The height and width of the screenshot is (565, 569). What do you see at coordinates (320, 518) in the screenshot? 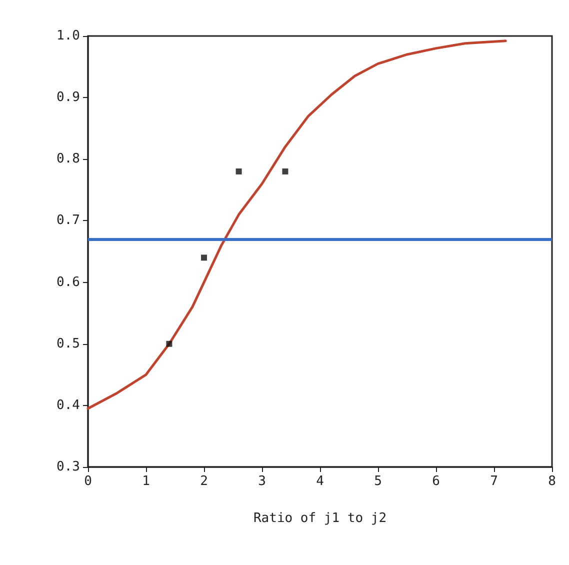
I see `x-axis-title: Ratio of j1 to j2` at bounding box center [320, 518].